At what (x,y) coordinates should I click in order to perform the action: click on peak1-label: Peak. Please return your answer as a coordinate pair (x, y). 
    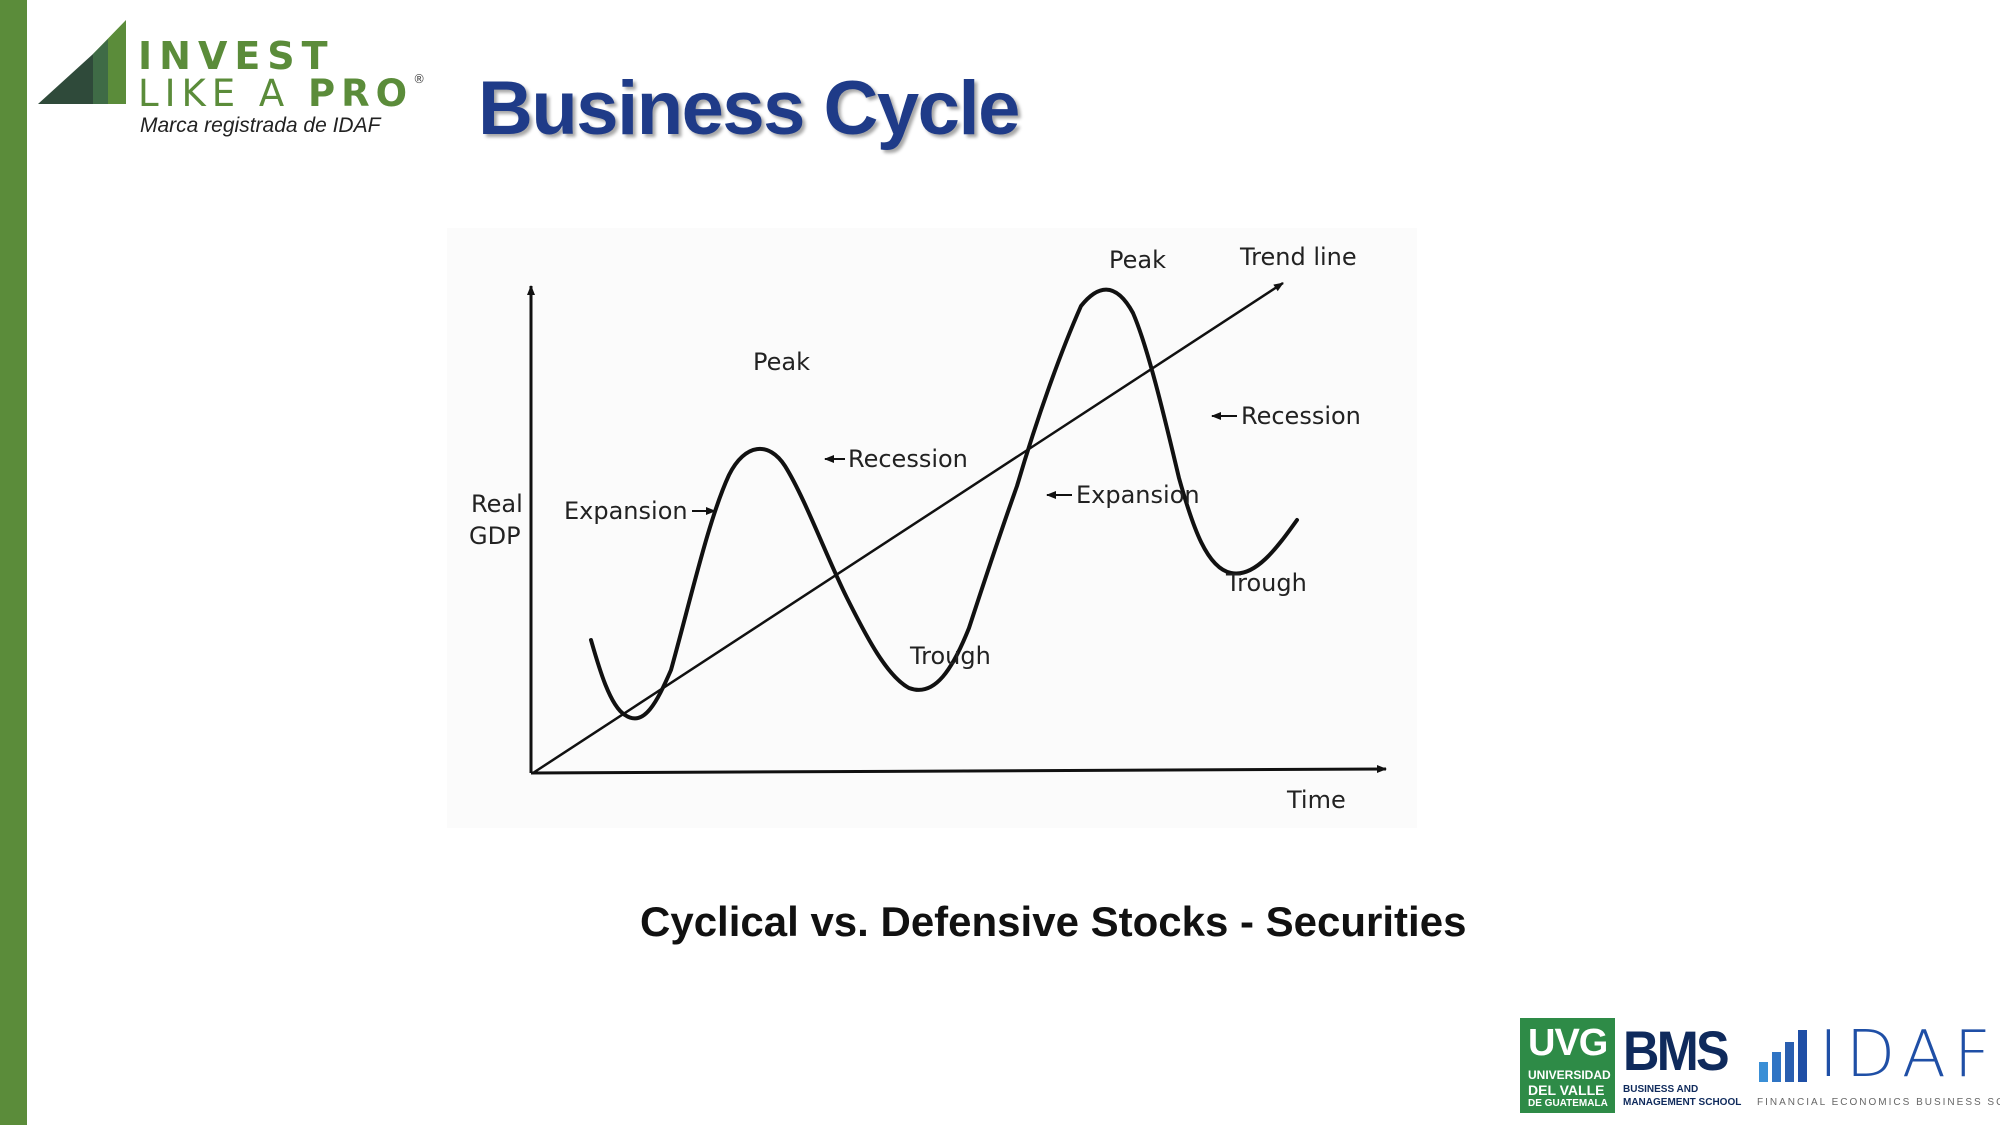
    Looking at the image, I should click on (781, 362).